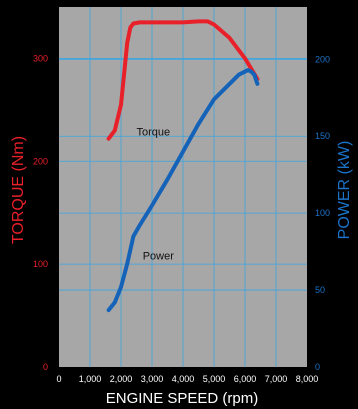 The width and height of the screenshot is (358, 409). Describe the element at coordinates (320, 290) in the screenshot. I see `right-tick-label: 50` at that location.